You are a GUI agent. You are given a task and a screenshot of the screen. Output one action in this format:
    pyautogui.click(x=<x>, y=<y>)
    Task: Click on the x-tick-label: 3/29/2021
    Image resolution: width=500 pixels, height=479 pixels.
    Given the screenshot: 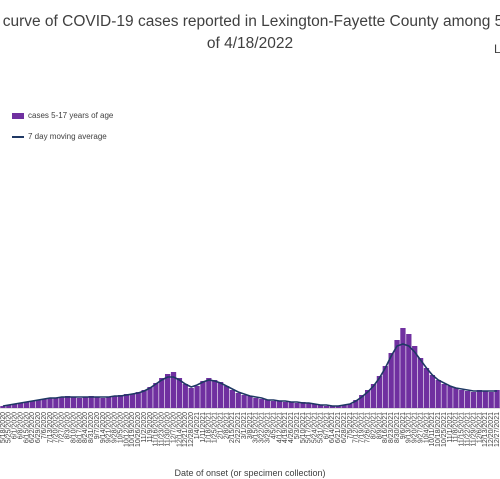 What is the action you would take?
    pyautogui.click(x=267, y=427)
    